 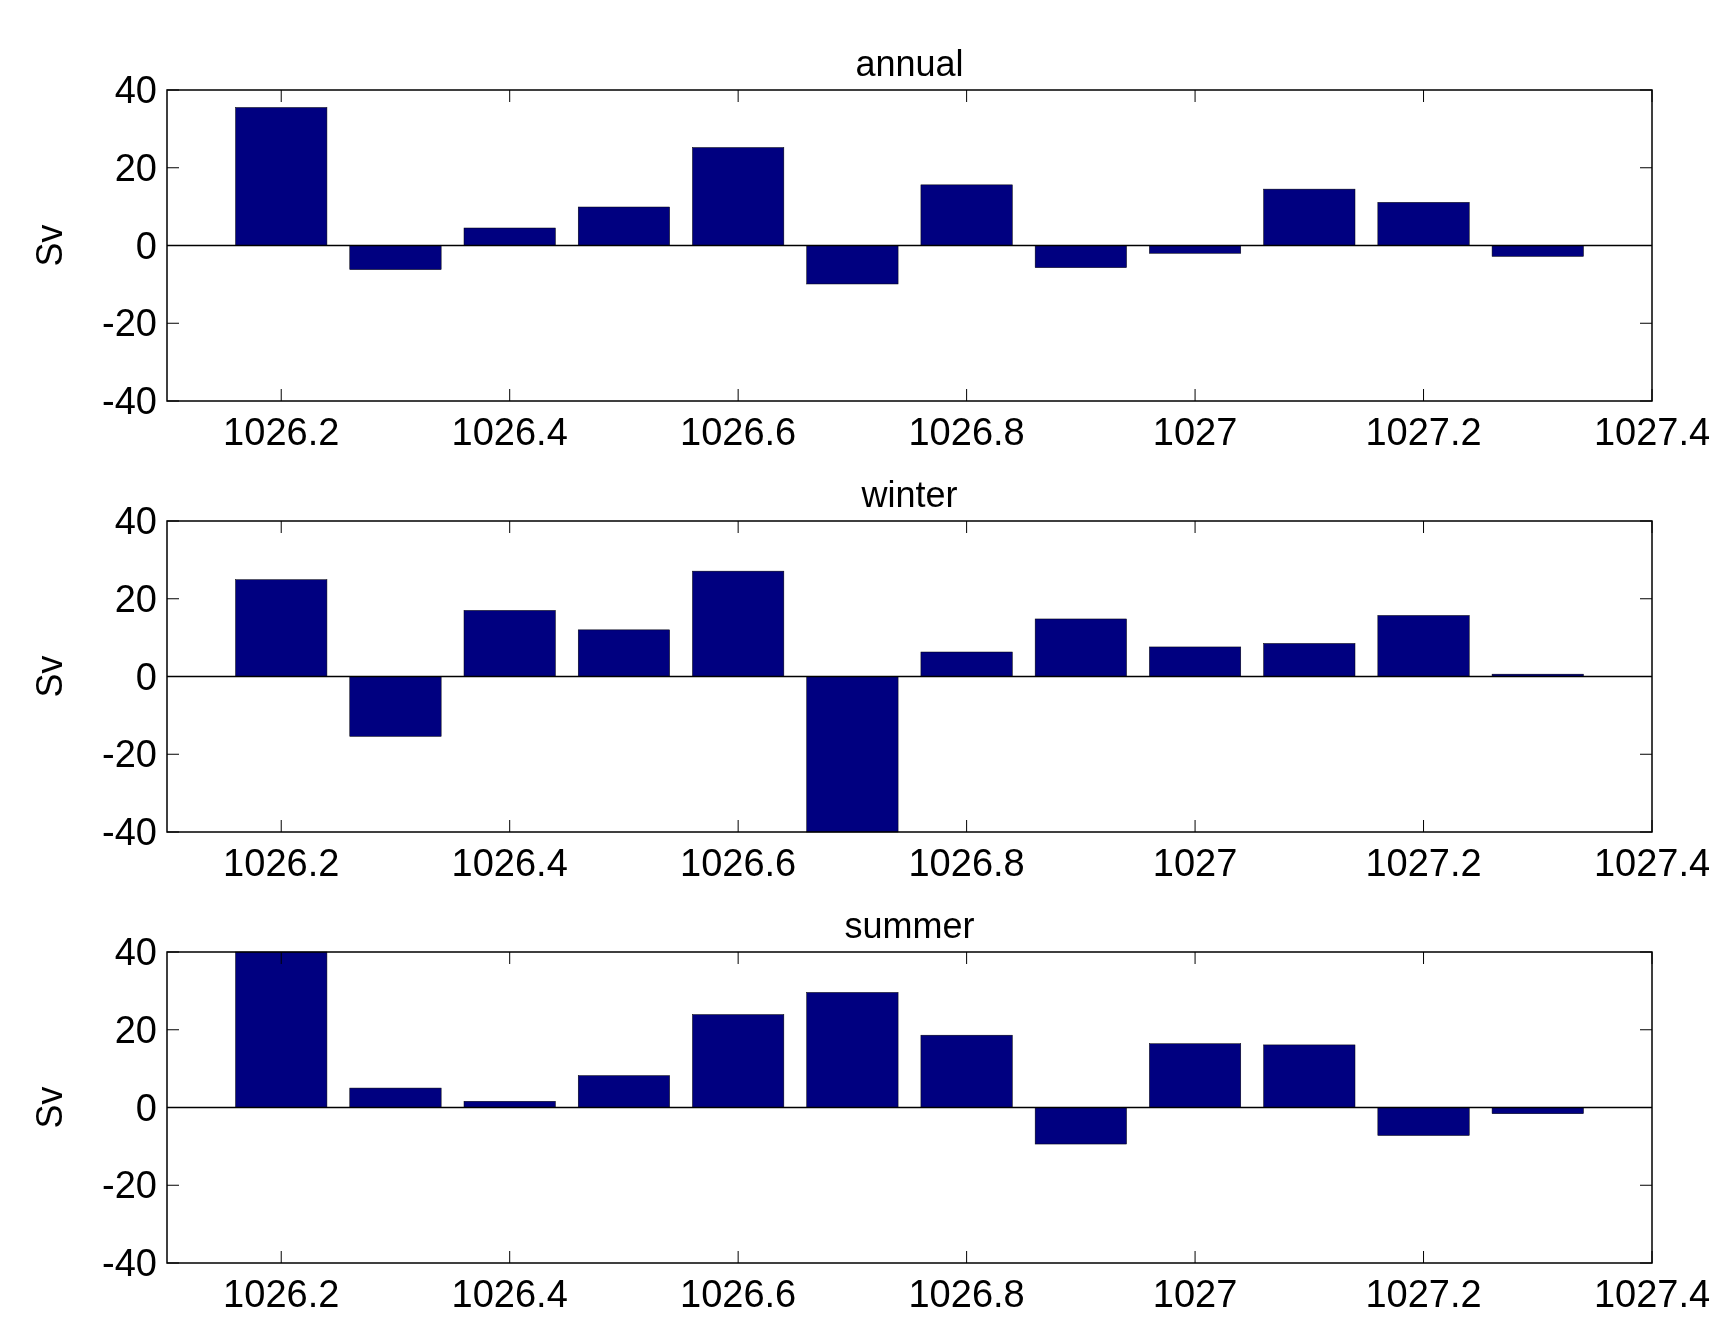 What do you see at coordinates (909, 63) in the screenshot?
I see `chart-title: annual` at bounding box center [909, 63].